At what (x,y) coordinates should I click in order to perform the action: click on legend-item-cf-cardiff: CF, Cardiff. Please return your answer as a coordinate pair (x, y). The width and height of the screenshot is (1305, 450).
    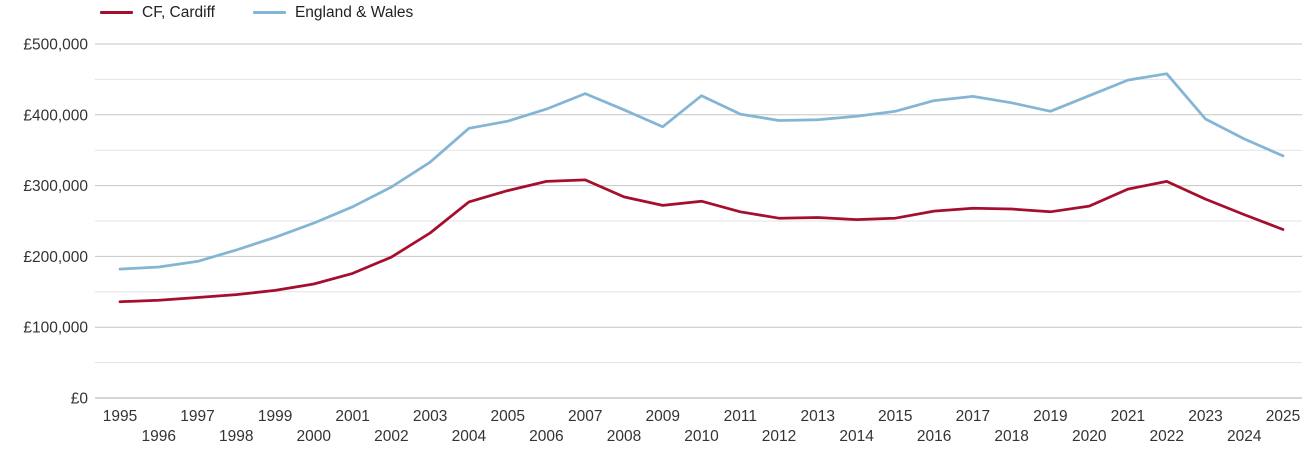
    Looking at the image, I should click on (157, 12).